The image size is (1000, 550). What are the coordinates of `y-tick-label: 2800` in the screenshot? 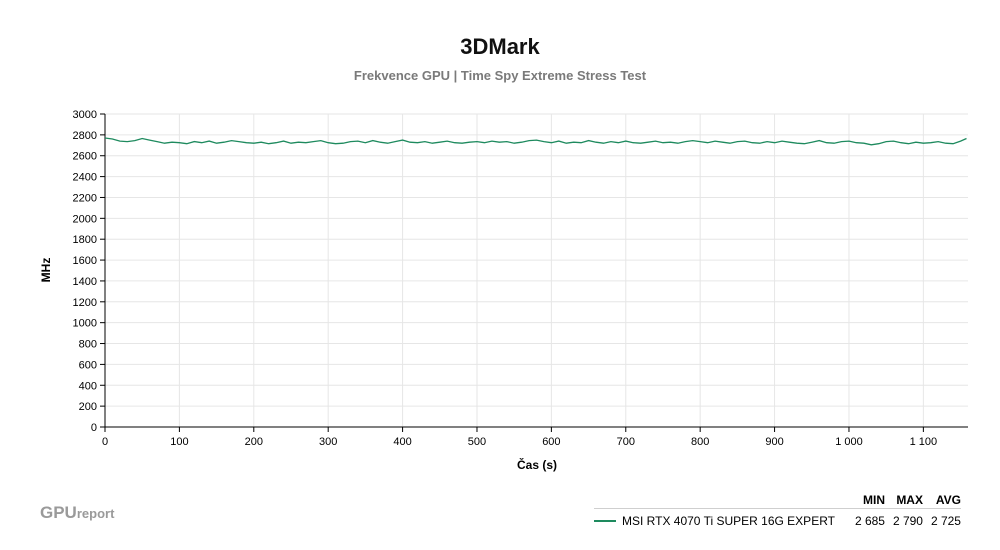 It's located at (85, 136).